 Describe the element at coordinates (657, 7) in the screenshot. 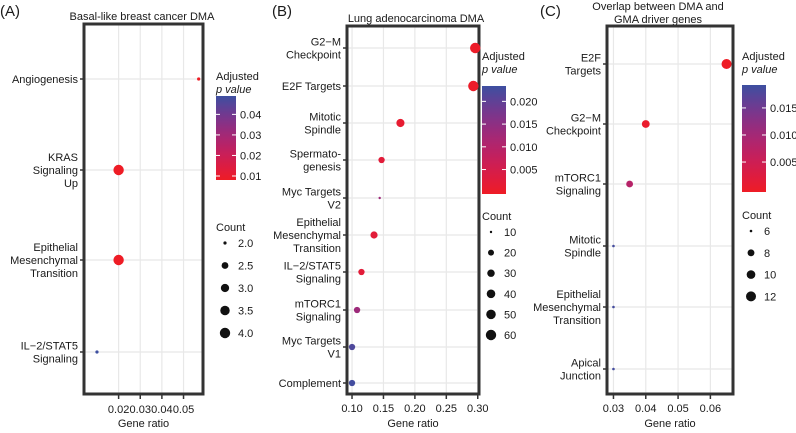

I see `chart-title: Overlap between DMA and` at that location.